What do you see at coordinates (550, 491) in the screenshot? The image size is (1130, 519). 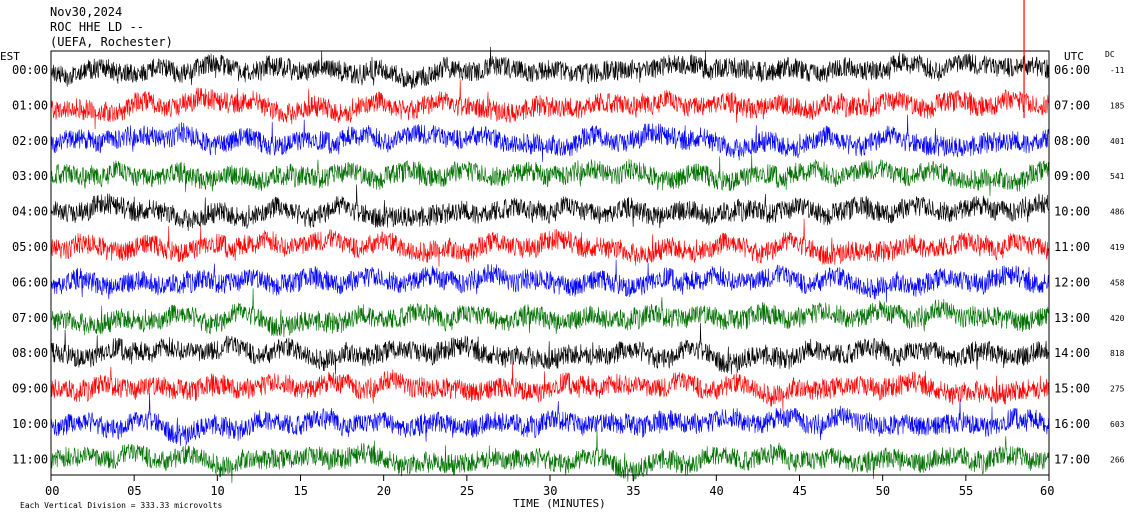 I see `x-tick-label: 30` at bounding box center [550, 491].